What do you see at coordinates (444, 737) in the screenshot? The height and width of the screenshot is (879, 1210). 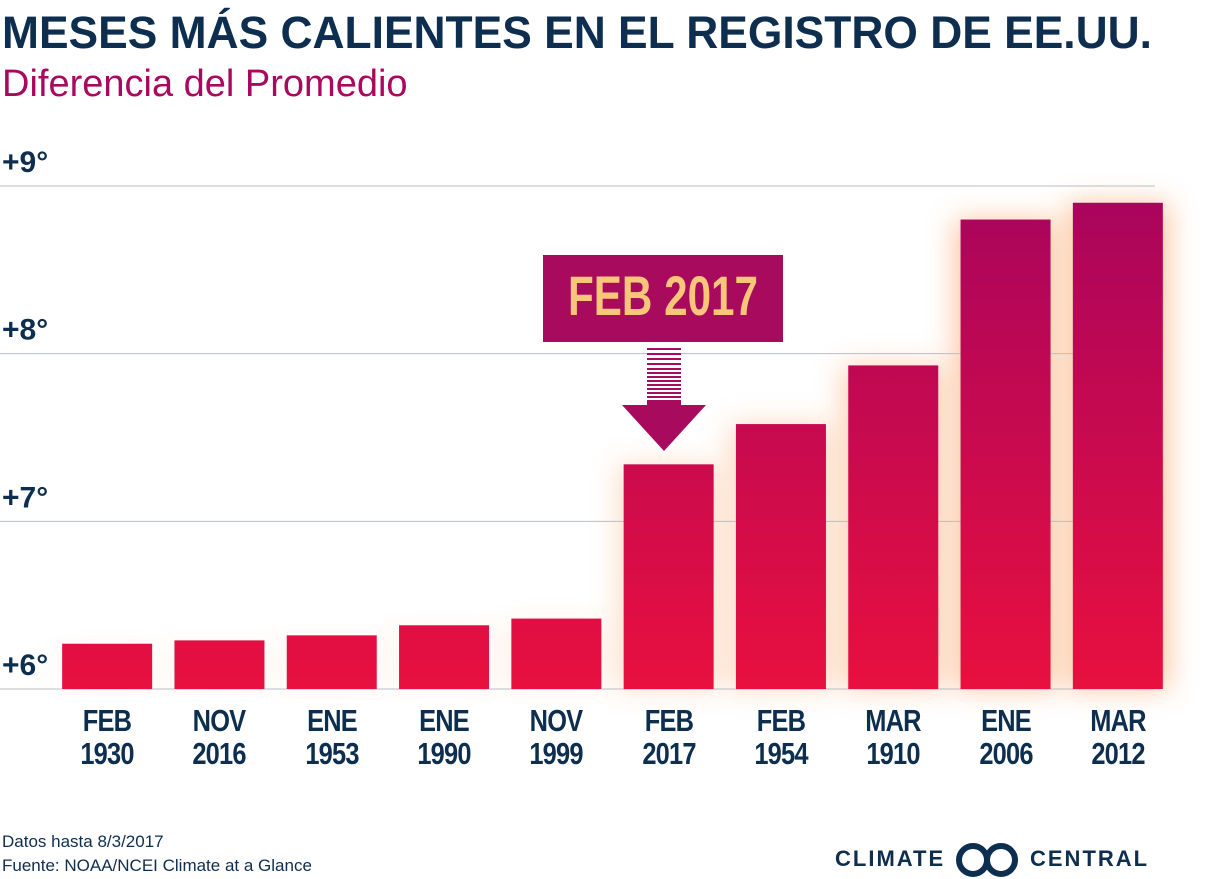 I see `x-tick-label: ENE 1990` at bounding box center [444, 737].